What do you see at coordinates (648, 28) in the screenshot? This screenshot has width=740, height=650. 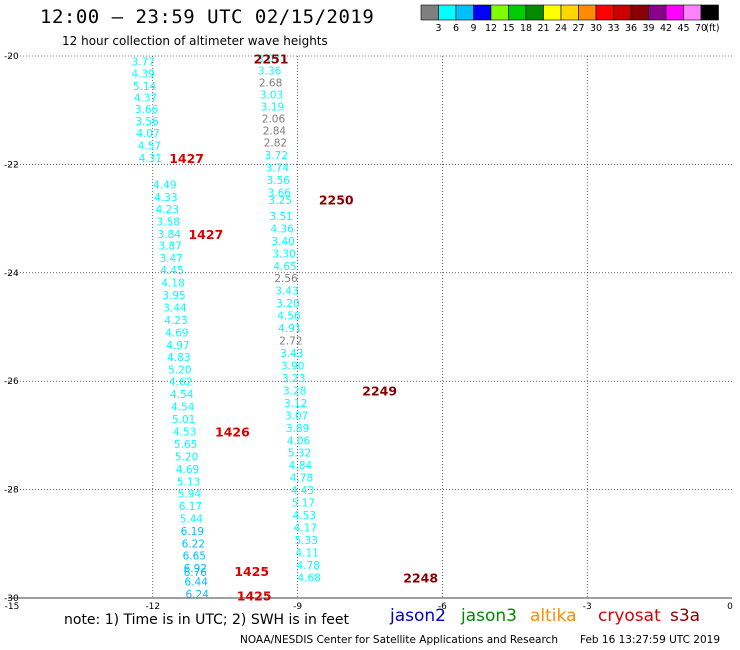 I see `colorbar-label: 39` at bounding box center [648, 28].